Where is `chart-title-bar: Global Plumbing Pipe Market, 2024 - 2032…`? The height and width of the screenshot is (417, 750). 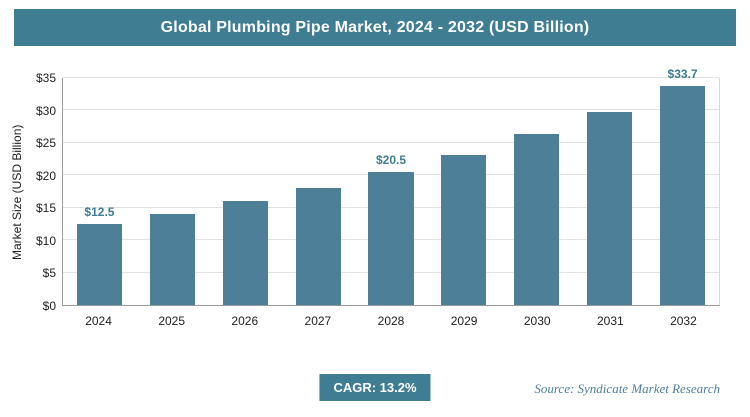
chart-title-bar: Global Plumbing Pipe Market, 2024 - 2032… is located at coordinates (375, 27).